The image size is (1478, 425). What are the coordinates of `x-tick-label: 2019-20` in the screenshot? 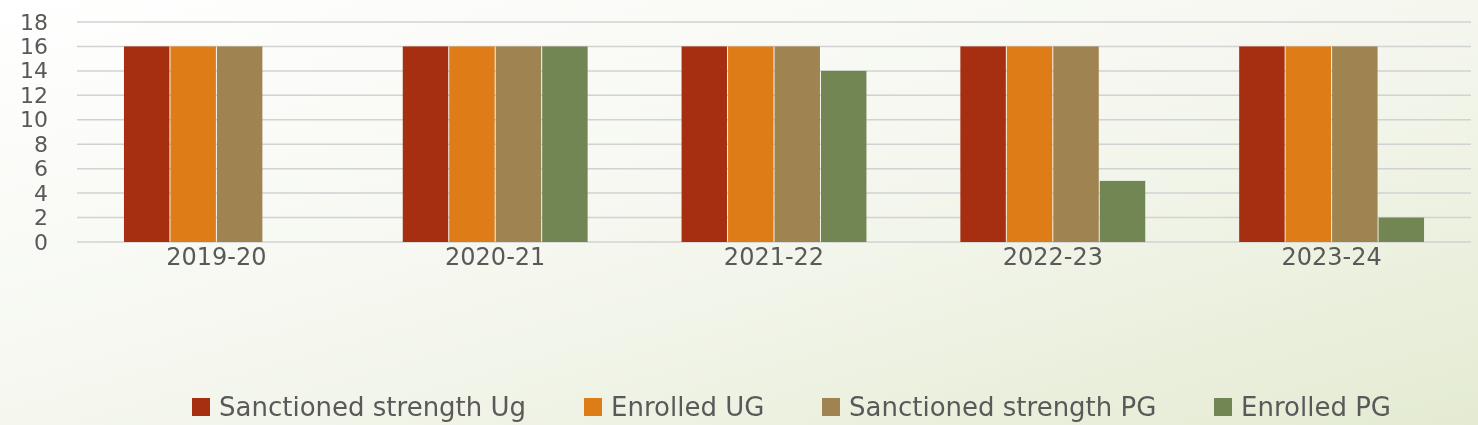 It's located at (216, 257).